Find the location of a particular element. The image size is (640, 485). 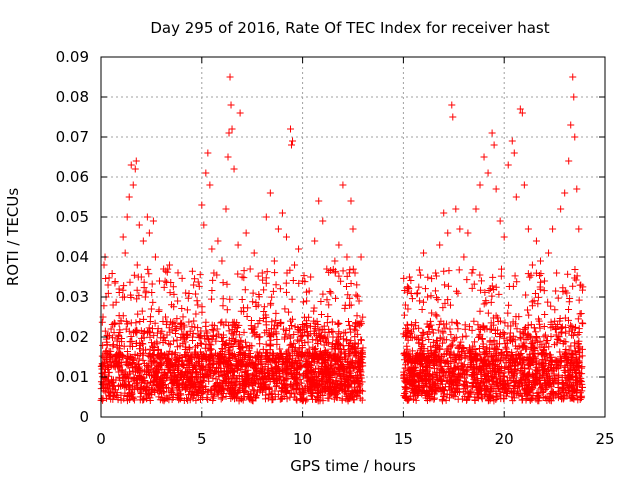

y-tick-label: 0.08 is located at coordinates (72, 97).